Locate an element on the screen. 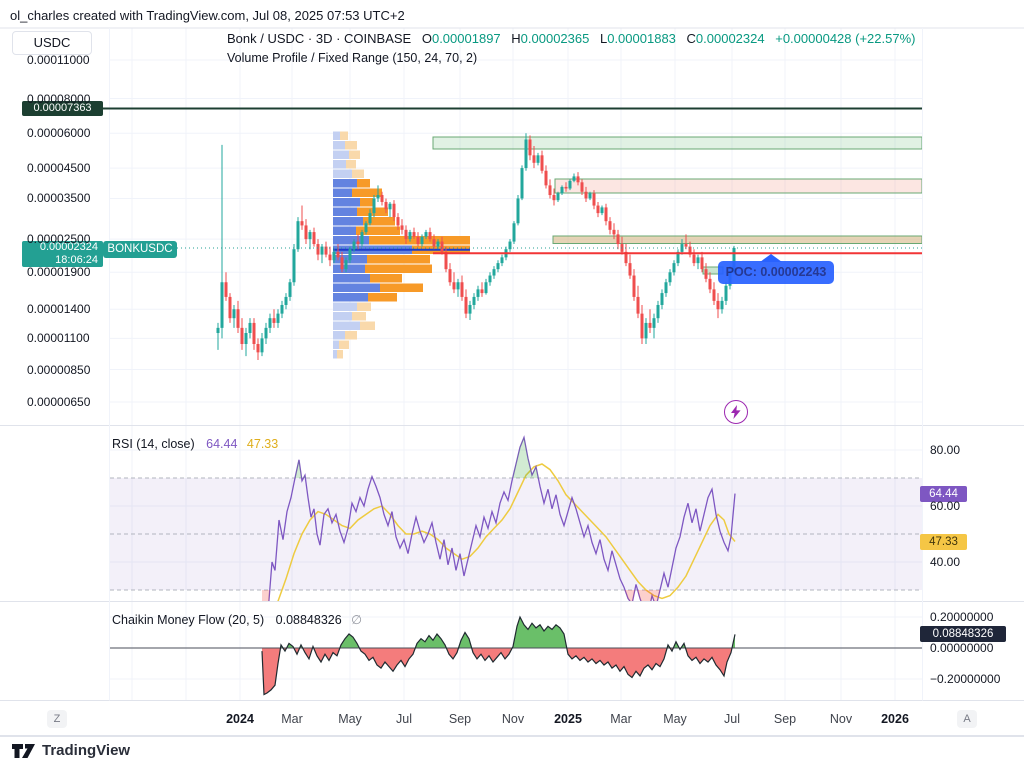 The image size is (1024, 766). cmf-value: 0.08848326 is located at coordinates (308, 620).